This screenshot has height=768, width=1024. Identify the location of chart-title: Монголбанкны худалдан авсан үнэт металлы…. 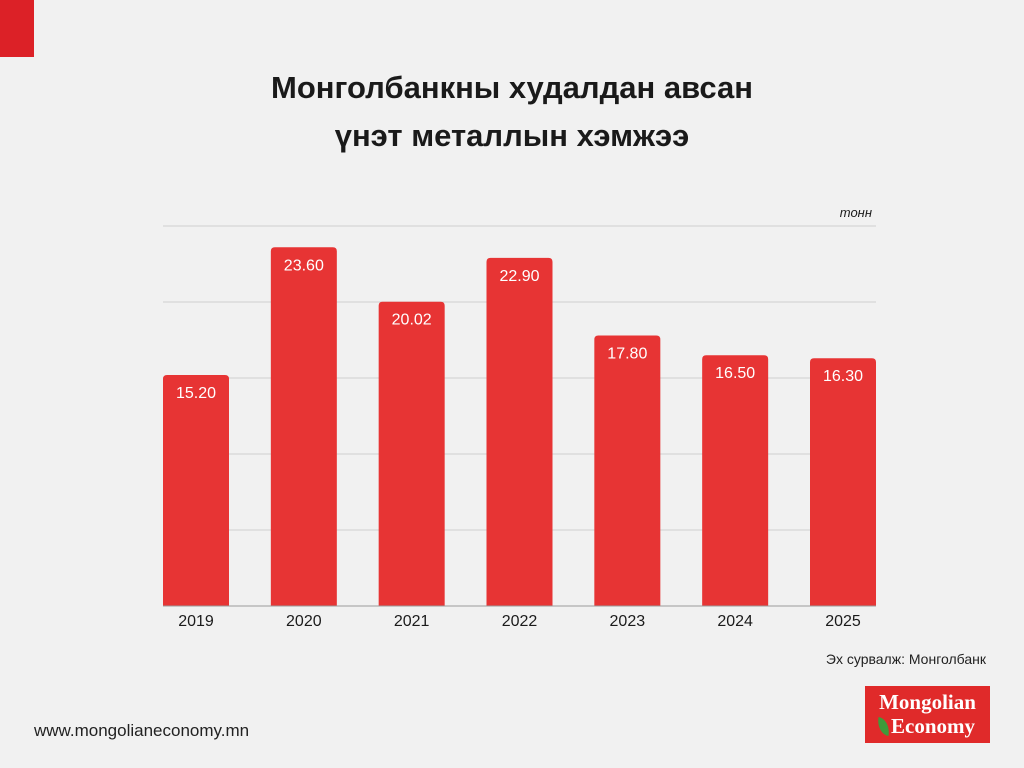
(512, 112).